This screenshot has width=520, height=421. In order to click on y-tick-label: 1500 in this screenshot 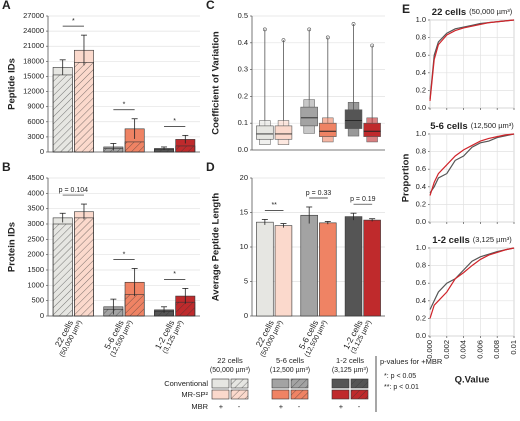, I will do `click(35, 269)`.